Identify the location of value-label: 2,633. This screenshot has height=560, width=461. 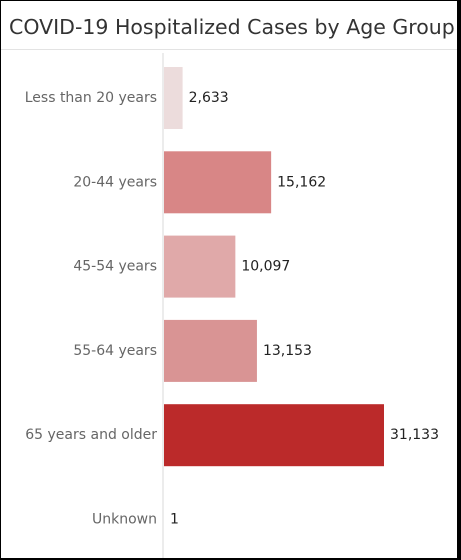
(209, 98).